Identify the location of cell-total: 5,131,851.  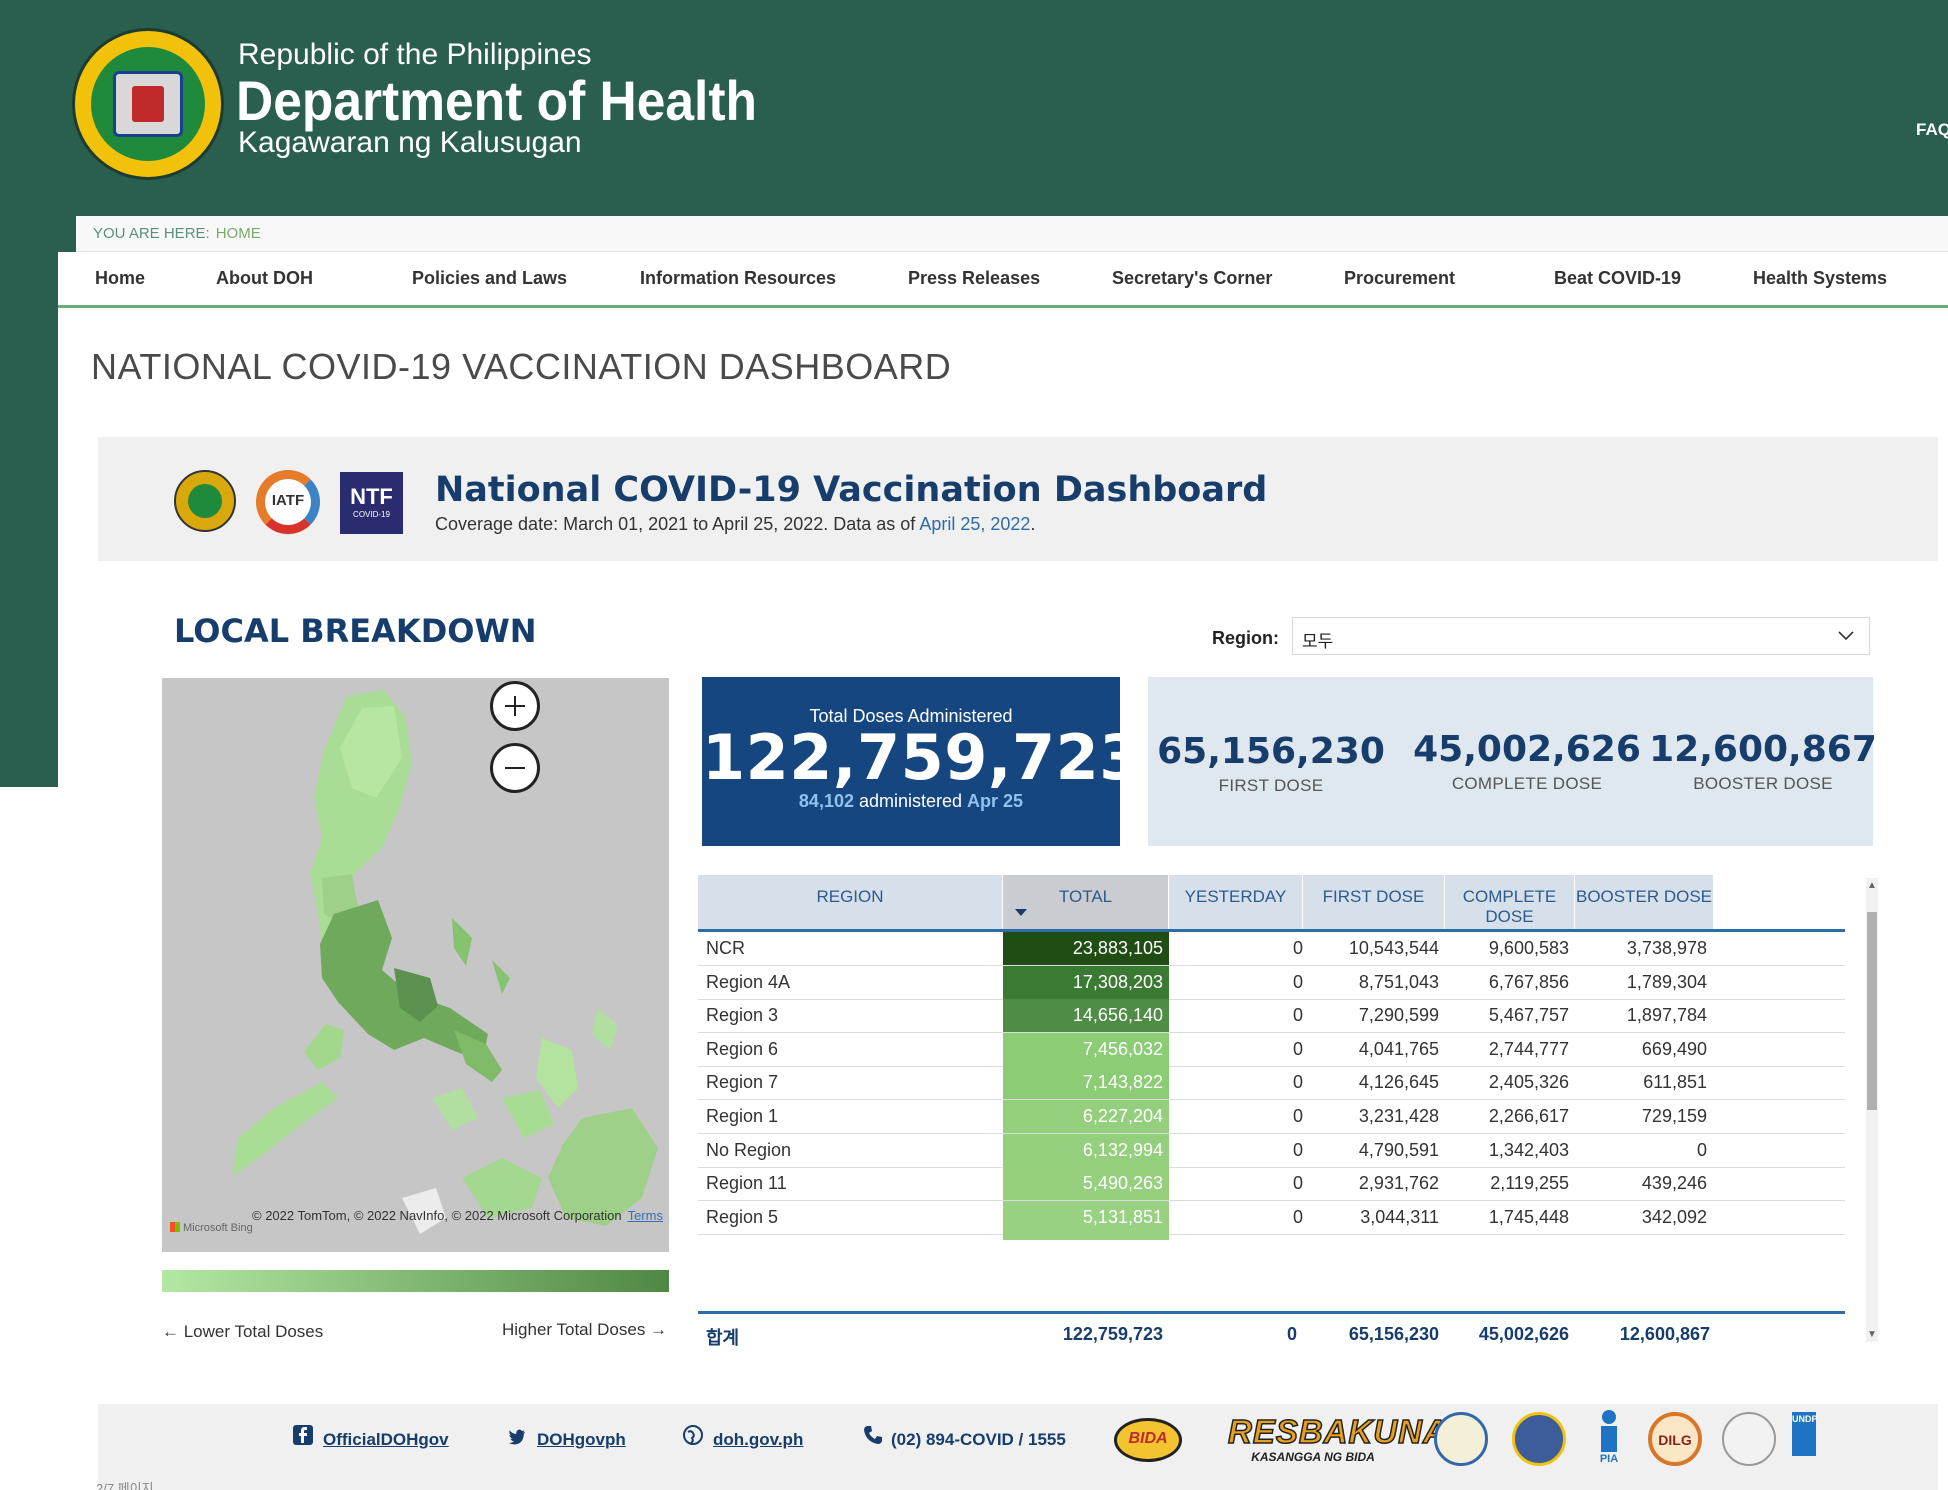
(1086, 1217).